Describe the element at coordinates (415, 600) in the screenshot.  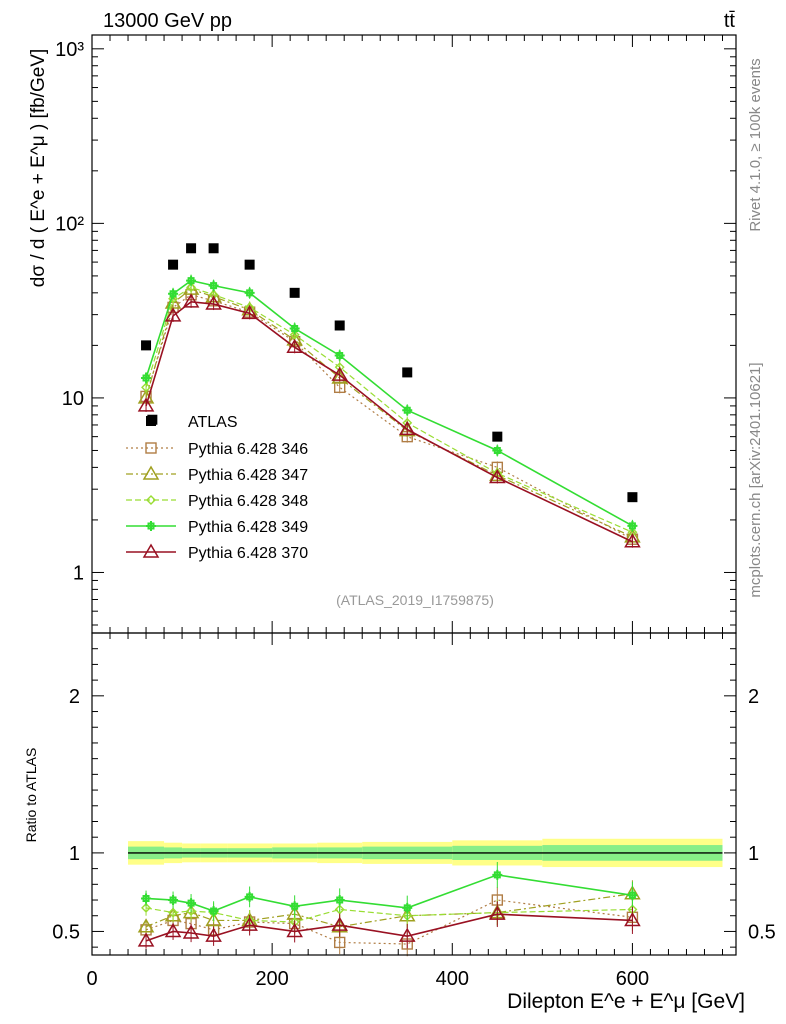
I see `analysis-id: (ATLAS_2019_I1759875)` at that location.